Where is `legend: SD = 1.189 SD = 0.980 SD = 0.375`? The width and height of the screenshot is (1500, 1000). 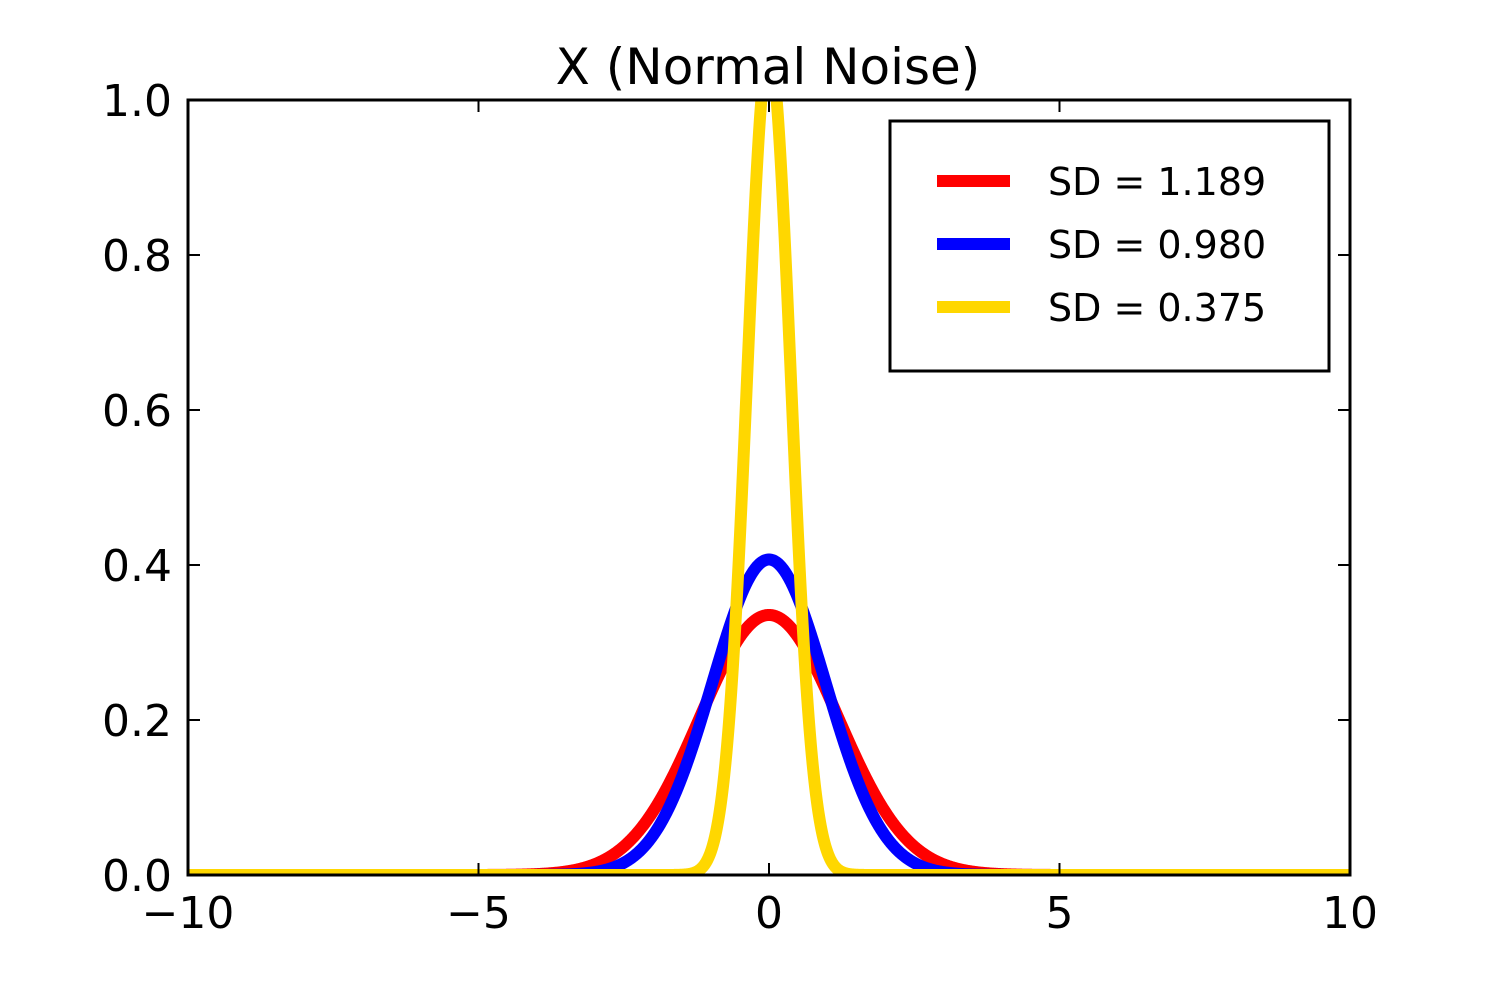
legend: SD = 1.189 SD = 0.980 SD = 0.375 is located at coordinates (1109, 246).